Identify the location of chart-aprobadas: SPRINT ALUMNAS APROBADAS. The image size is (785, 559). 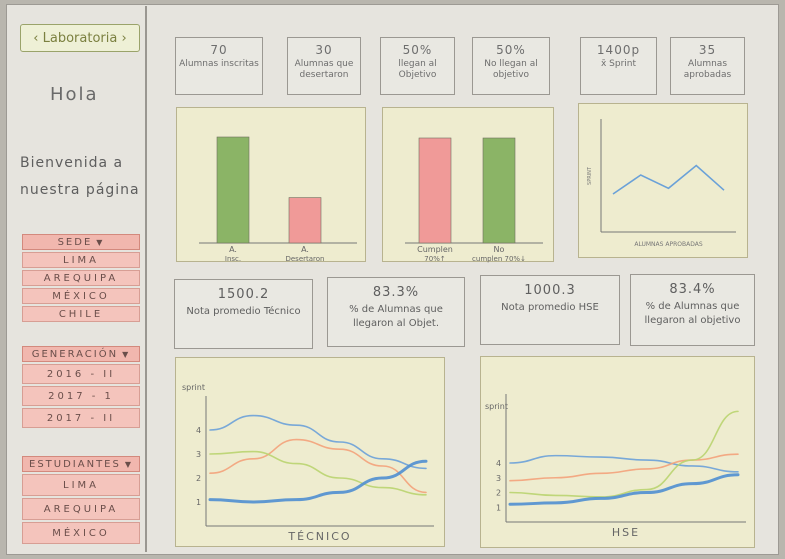
(663, 180).